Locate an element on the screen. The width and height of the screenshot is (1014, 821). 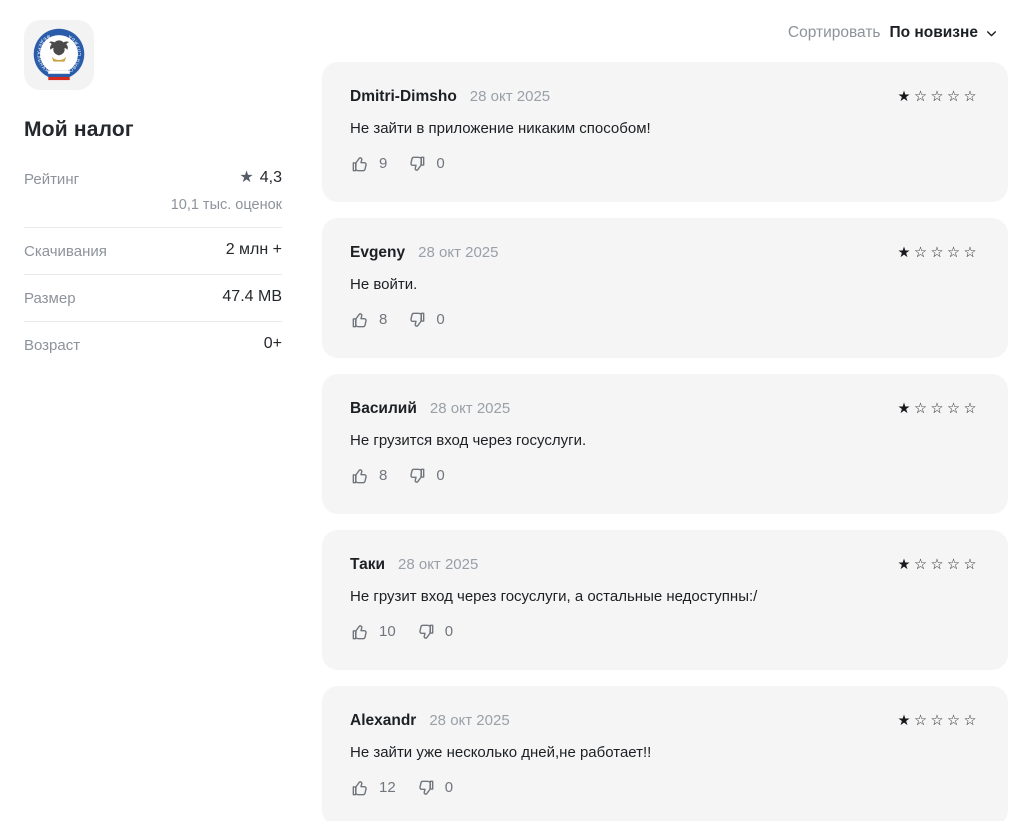
stat-label: Размер is located at coordinates (50, 298).